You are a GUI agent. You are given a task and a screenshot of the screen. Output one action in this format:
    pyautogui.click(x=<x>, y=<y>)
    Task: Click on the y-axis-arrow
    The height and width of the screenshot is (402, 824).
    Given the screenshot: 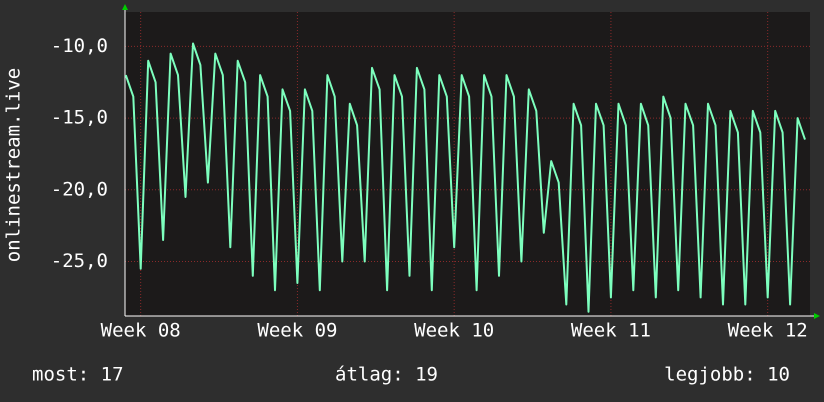 What is the action you would take?
    pyautogui.click(x=125, y=7)
    